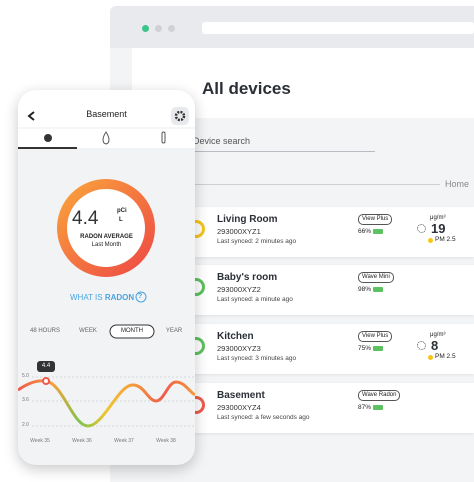 The height and width of the screenshot is (482, 474). I want to click on battery-level: 87%, so click(365, 407).